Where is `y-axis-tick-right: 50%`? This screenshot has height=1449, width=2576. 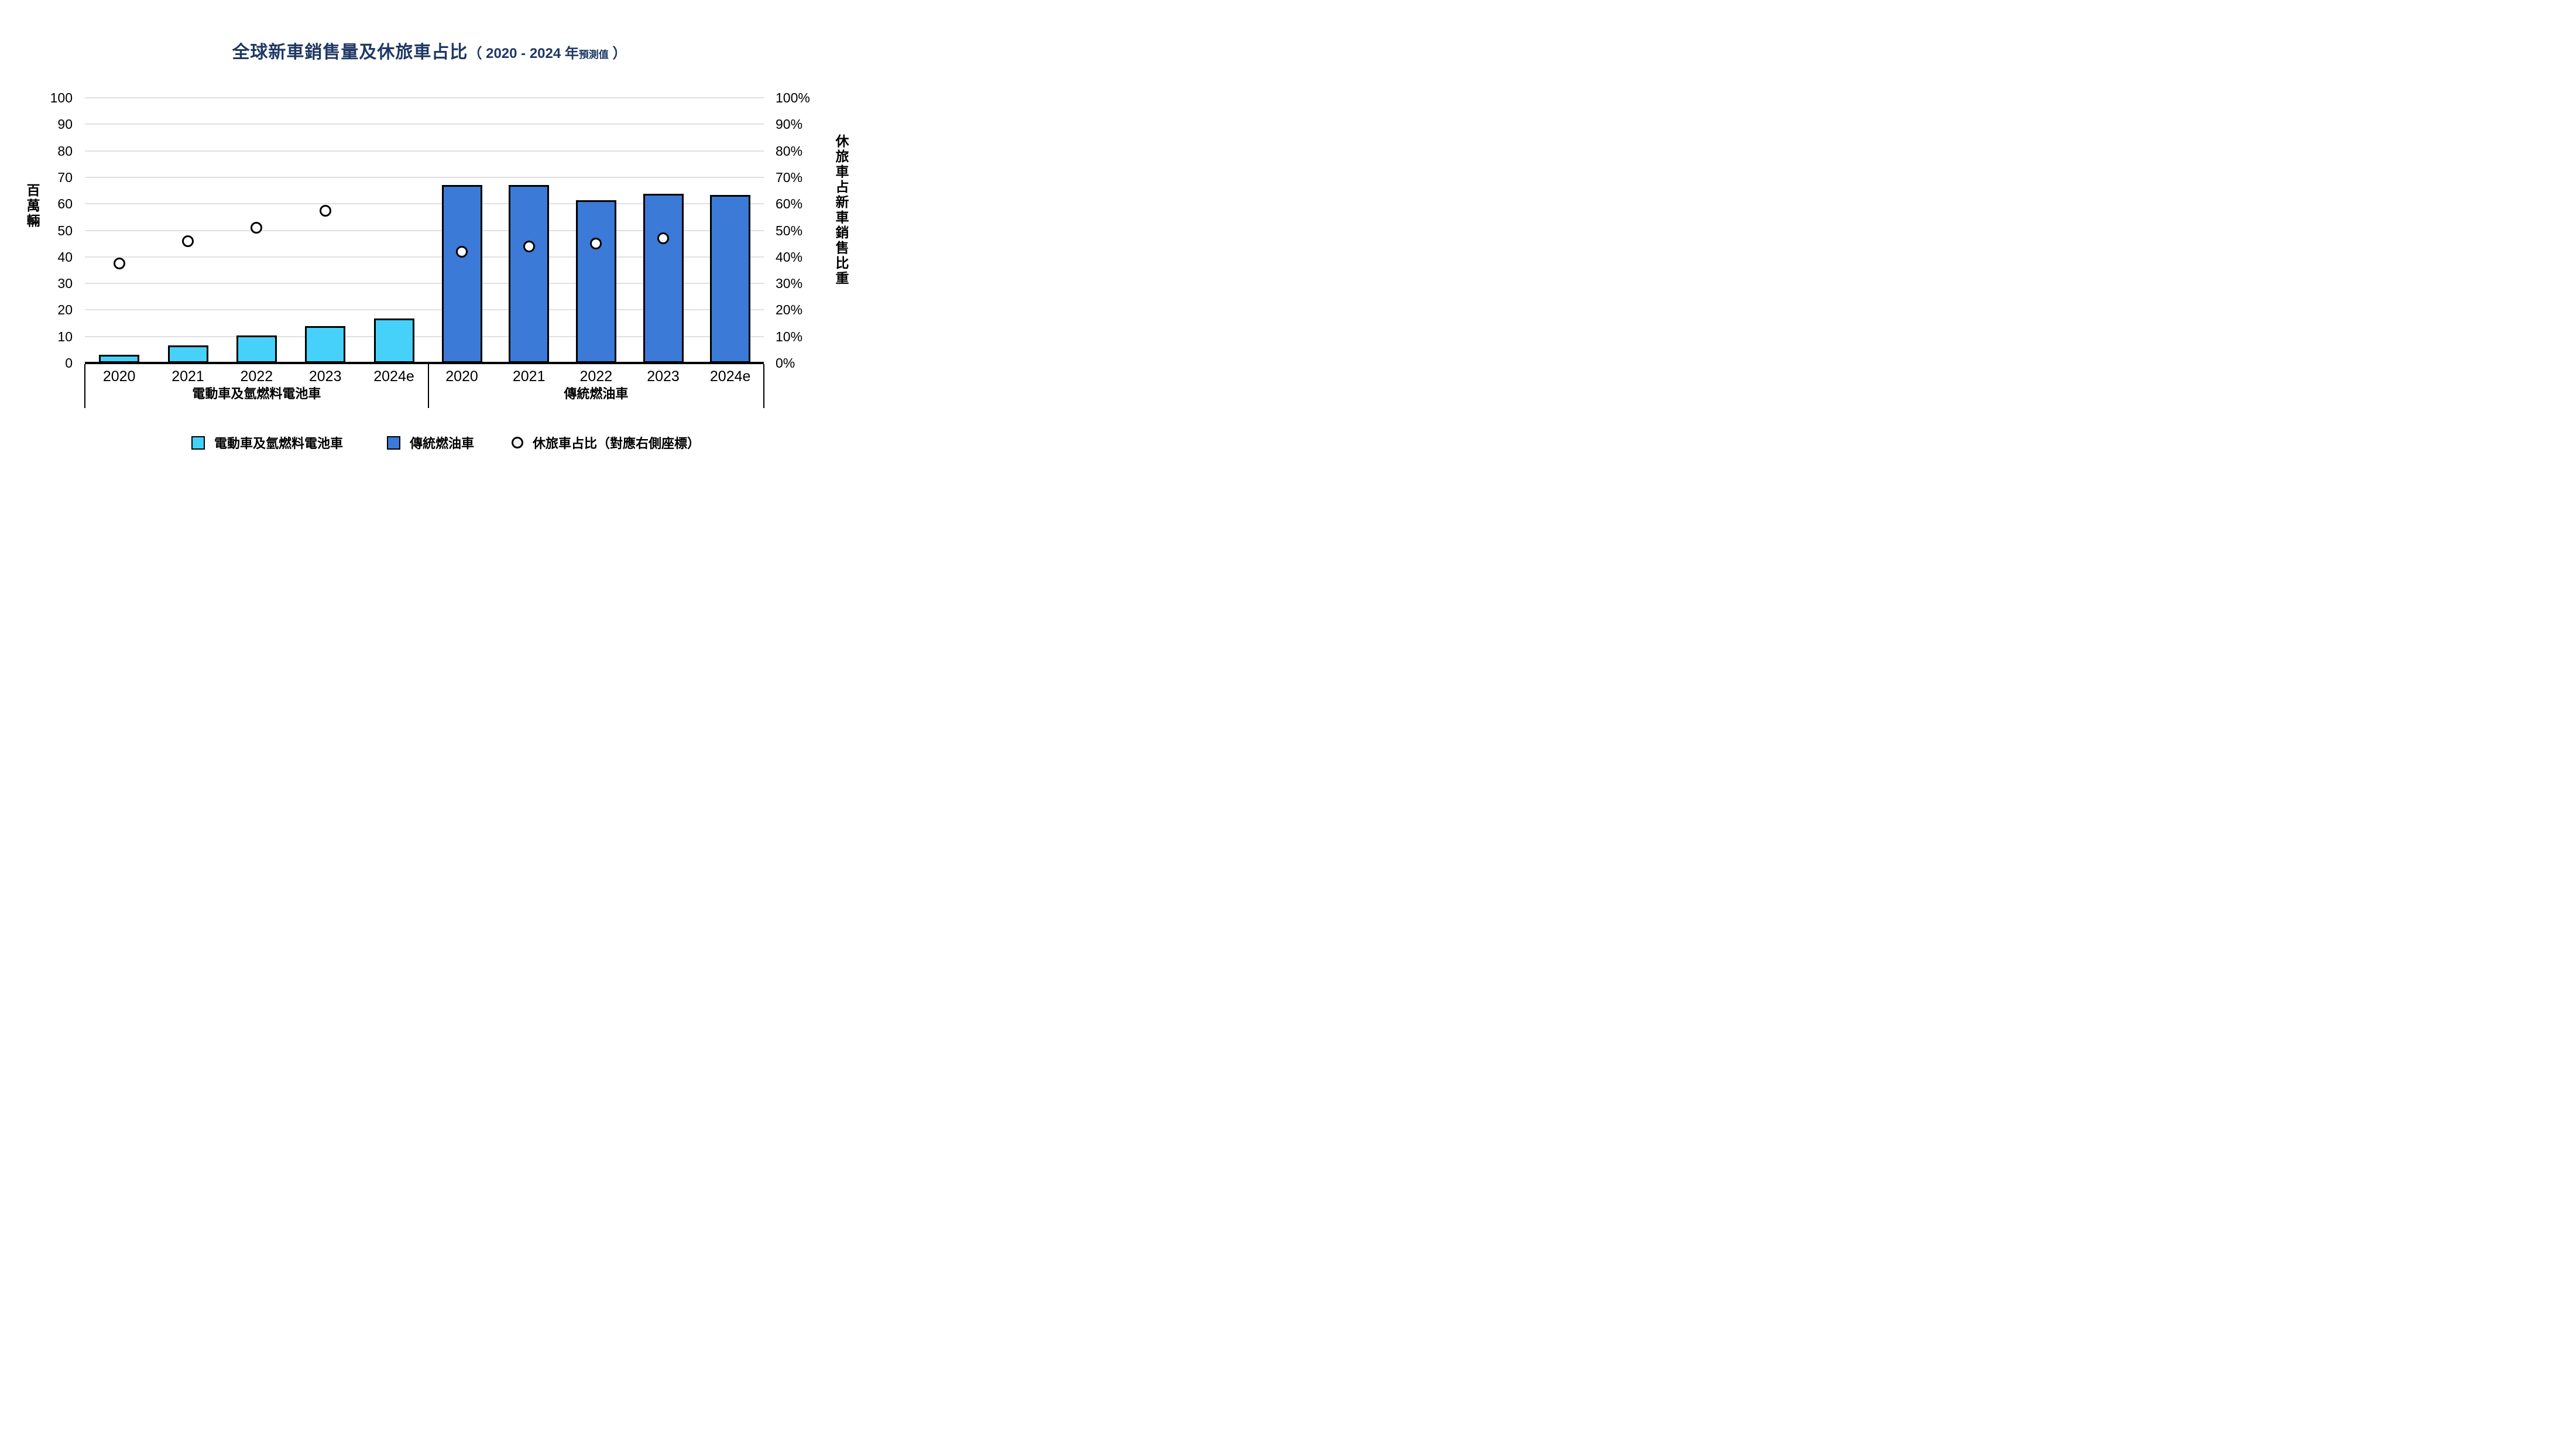 y-axis-tick-right: 50% is located at coordinates (789, 230).